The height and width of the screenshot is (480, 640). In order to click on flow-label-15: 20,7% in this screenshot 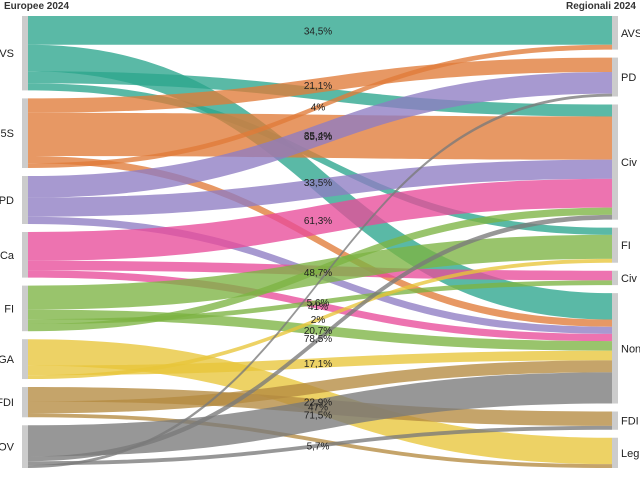, I will do `click(318, 331)`.